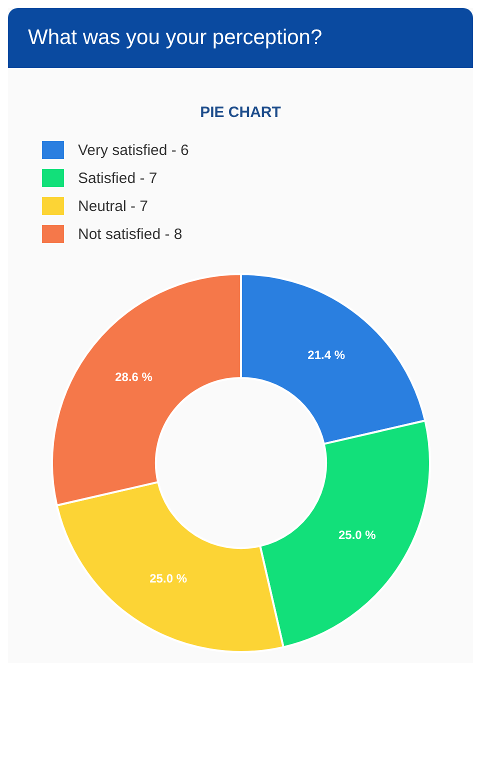 Image resolution: width=485 pixels, height=783 pixels. Describe the element at coordinates (118, 178) in the screenshot. I see `legend-label: Satisfied - 7` at that location.